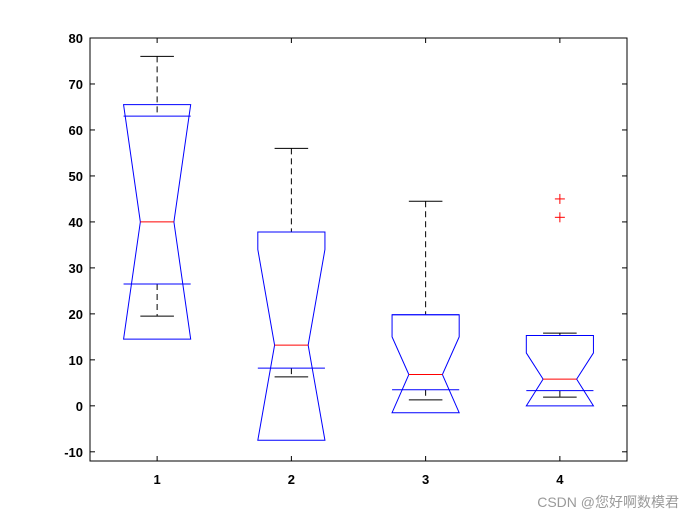 Image resolution: width=693 pixels, height=520 pixels. What do you see at coordinates (79, 406) in the screenshot?
I see `y-tick-label: 0` at bounding box center [79, 406].